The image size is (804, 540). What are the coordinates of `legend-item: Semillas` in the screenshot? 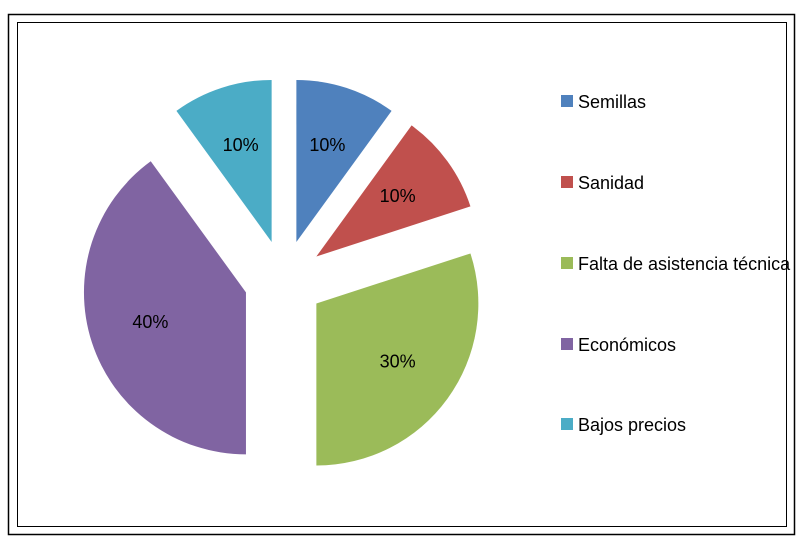 It's located at (676, 102).